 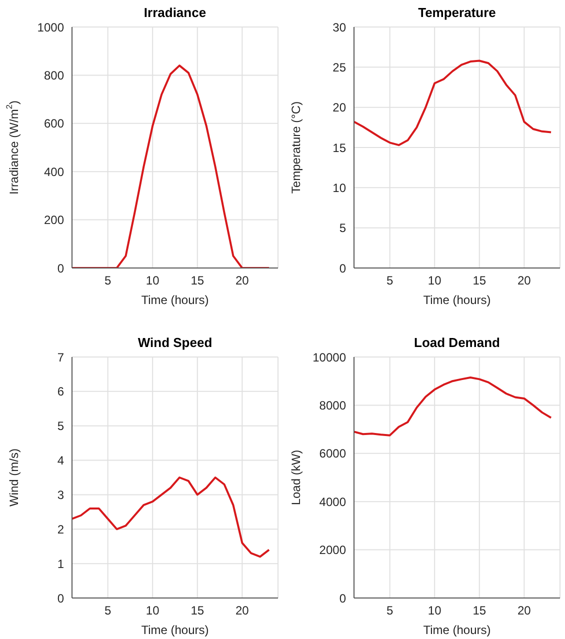 I want to click on y-axis-title: Load (kW), so click(x=296, y=478).